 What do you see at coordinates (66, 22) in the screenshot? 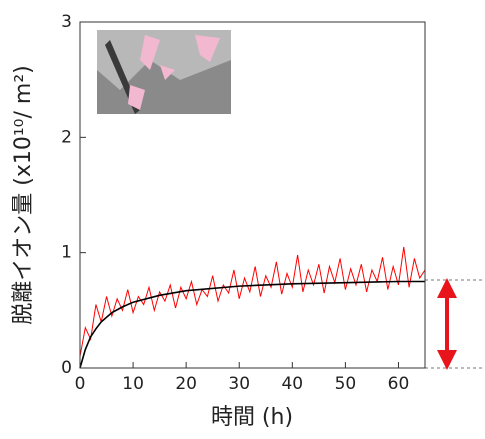
I see `y-tick-label: 3` at bounding box center [66, 22].